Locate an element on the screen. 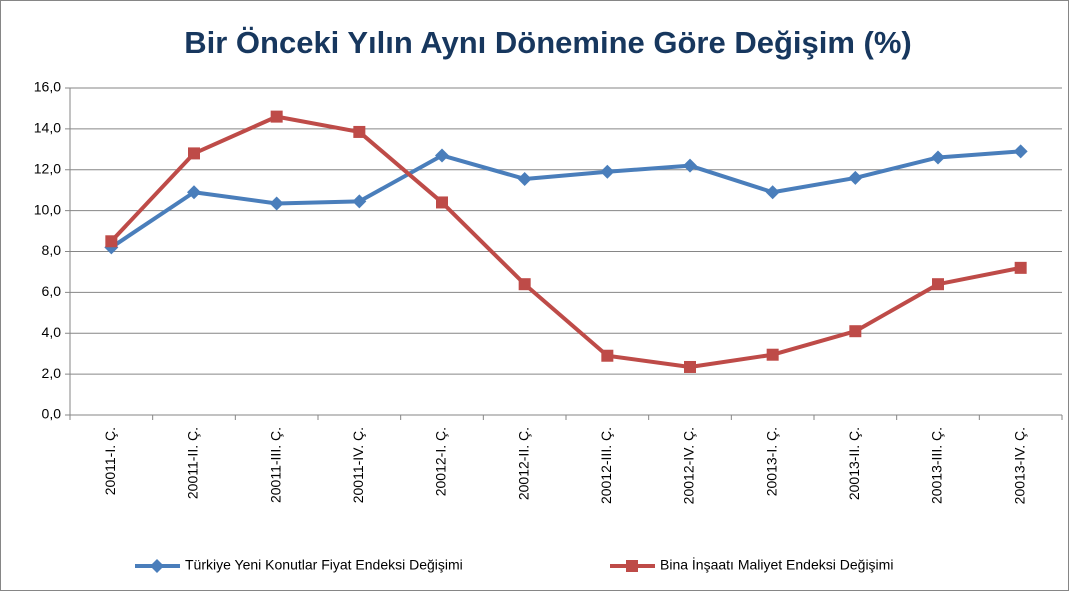  x-tick-label: 20013-IV. Ç. is located at coordinates (1019, 465).